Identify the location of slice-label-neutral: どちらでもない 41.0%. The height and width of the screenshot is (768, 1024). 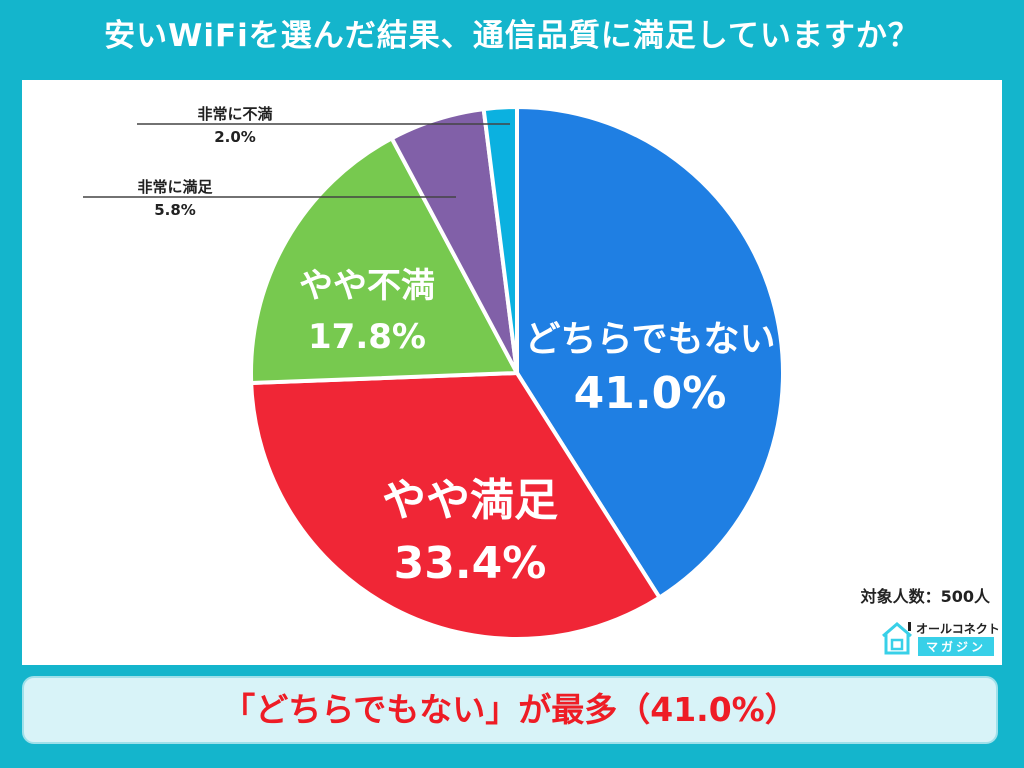
(650, 364).